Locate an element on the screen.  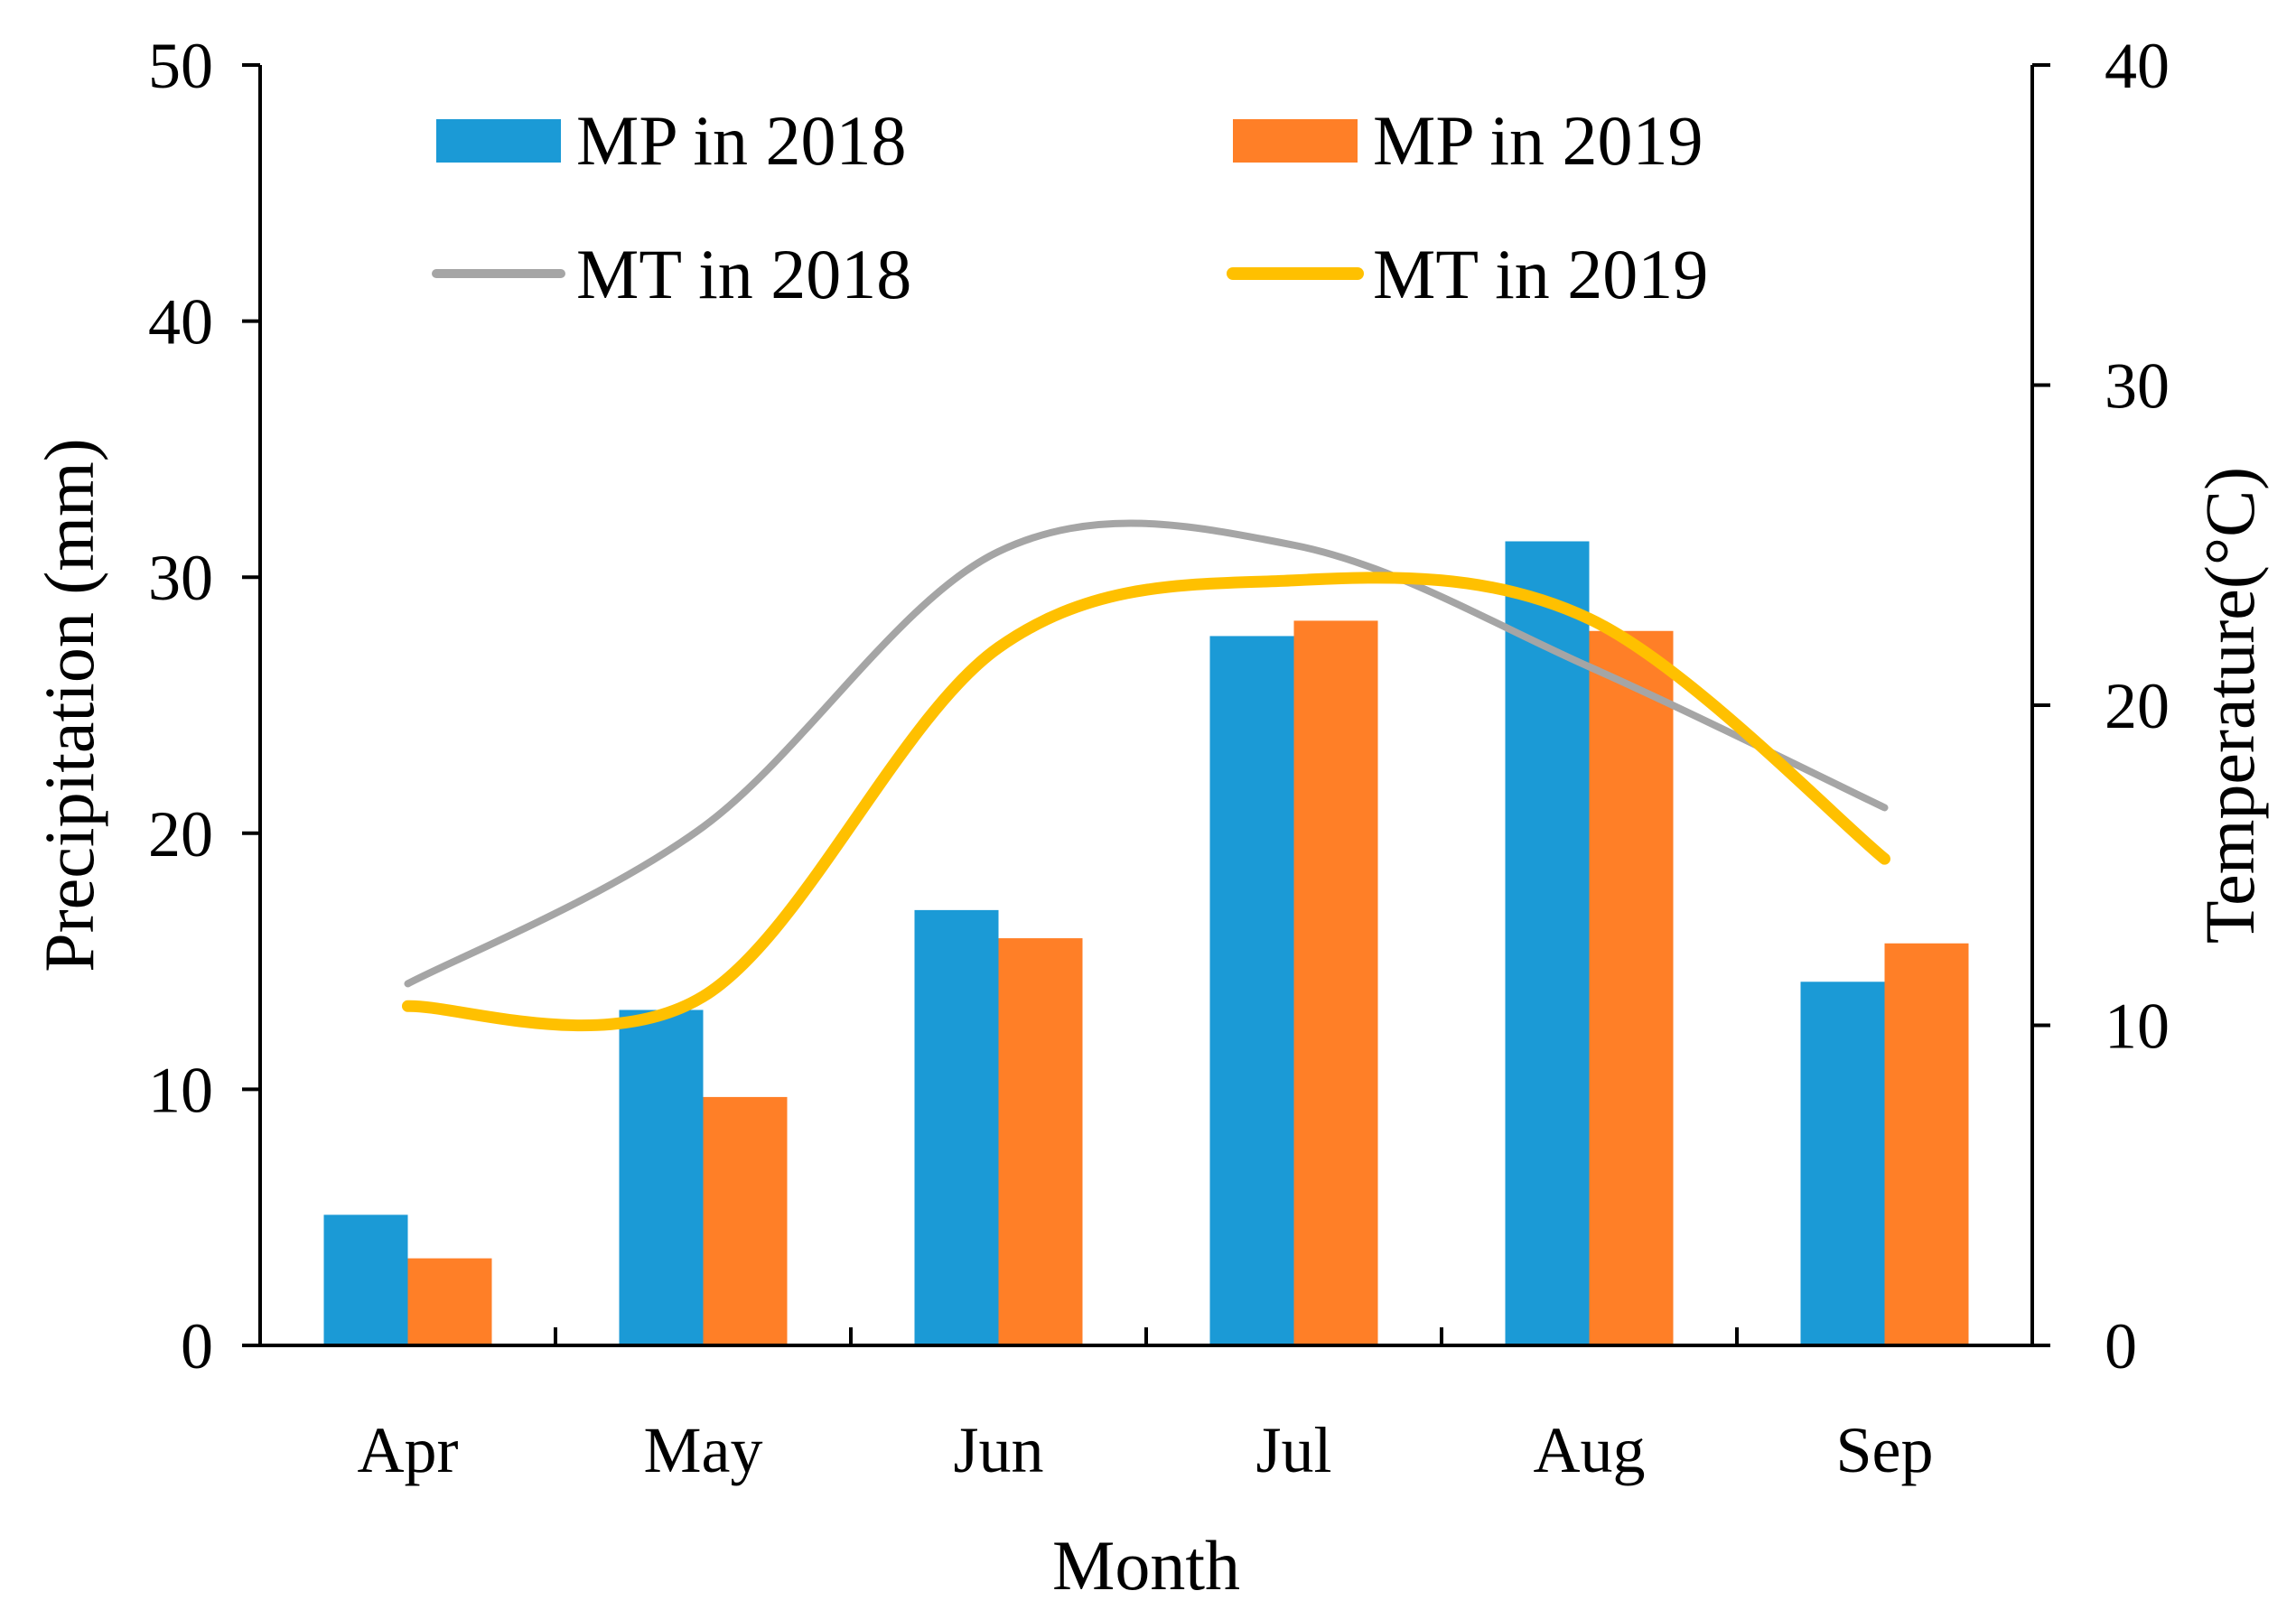
bar-mp-in-2019-apr is located at coordinates (450, 1301).